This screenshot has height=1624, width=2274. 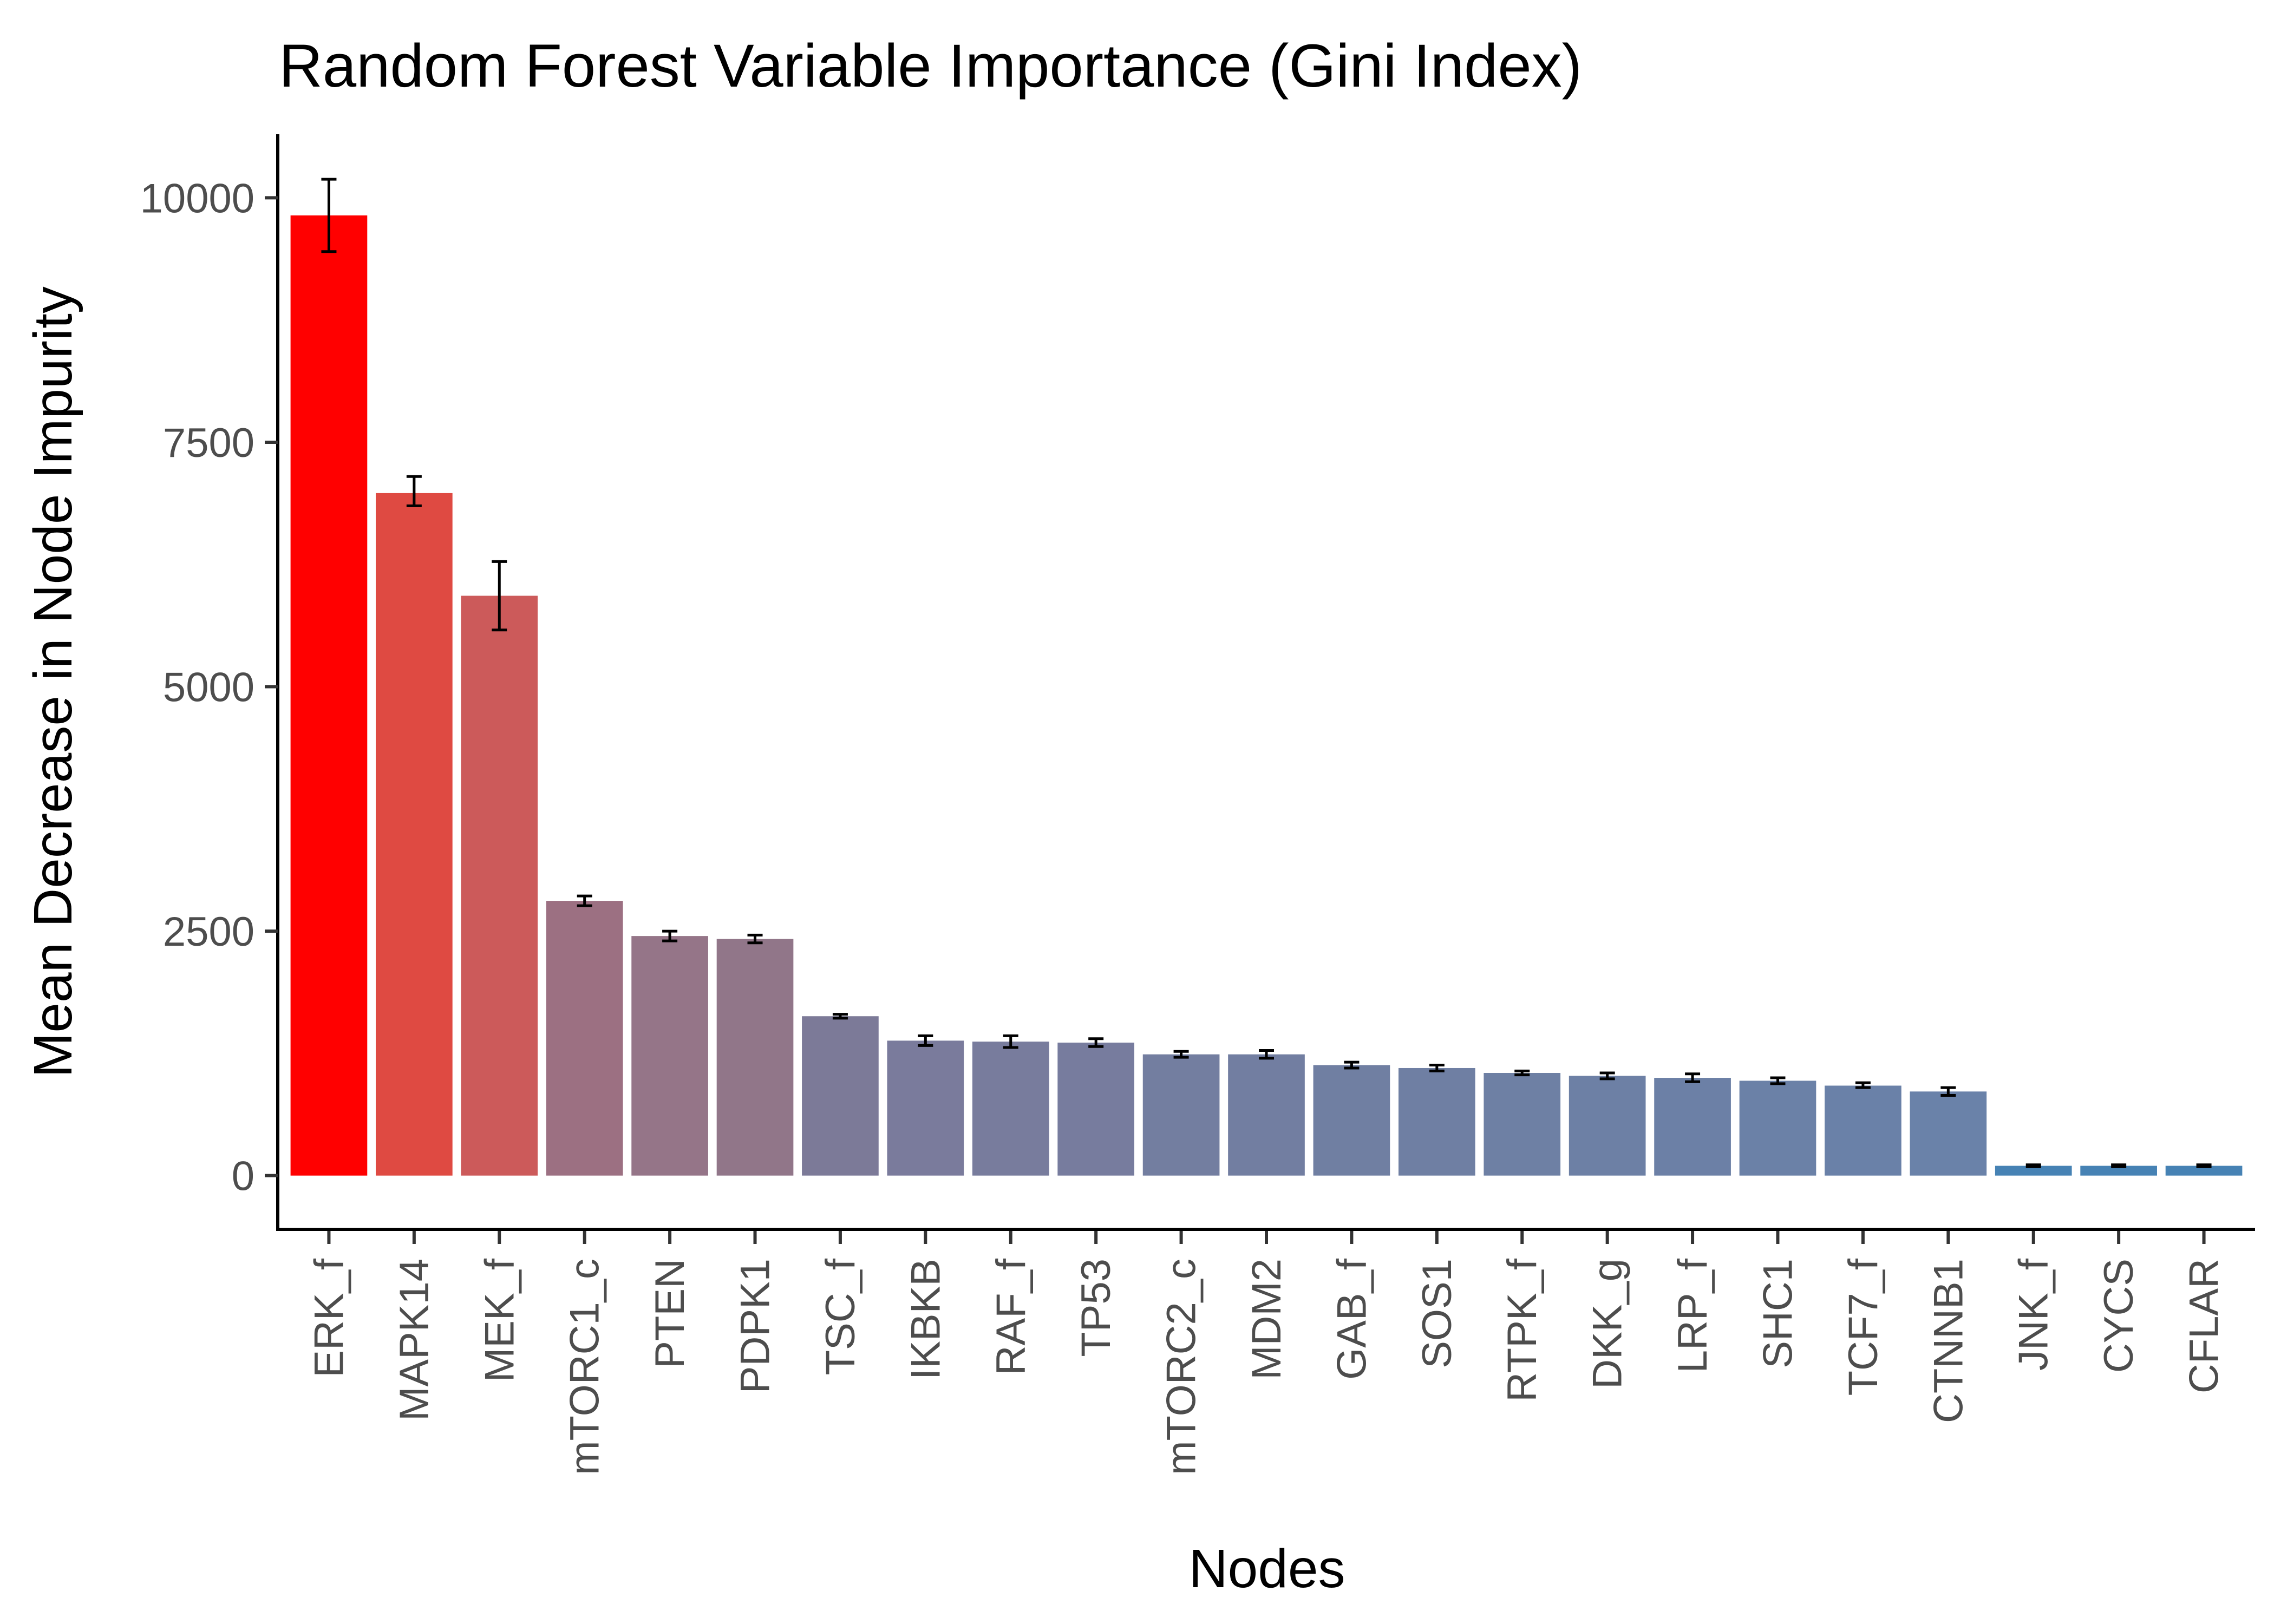 I want to click on x-tick-label: CTNNB1, so click(x=1948, y=1341).